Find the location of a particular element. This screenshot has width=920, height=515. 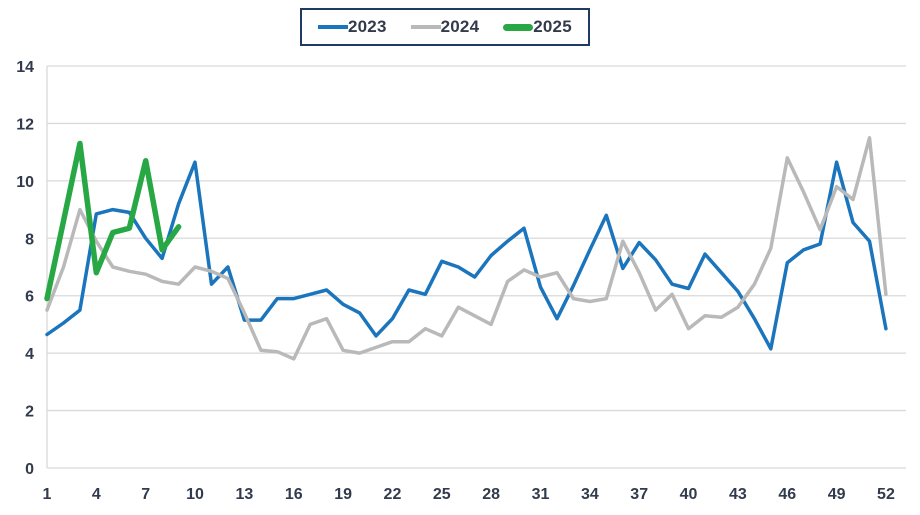

x-tick-label: 43 is located at coordinates (738, 494).